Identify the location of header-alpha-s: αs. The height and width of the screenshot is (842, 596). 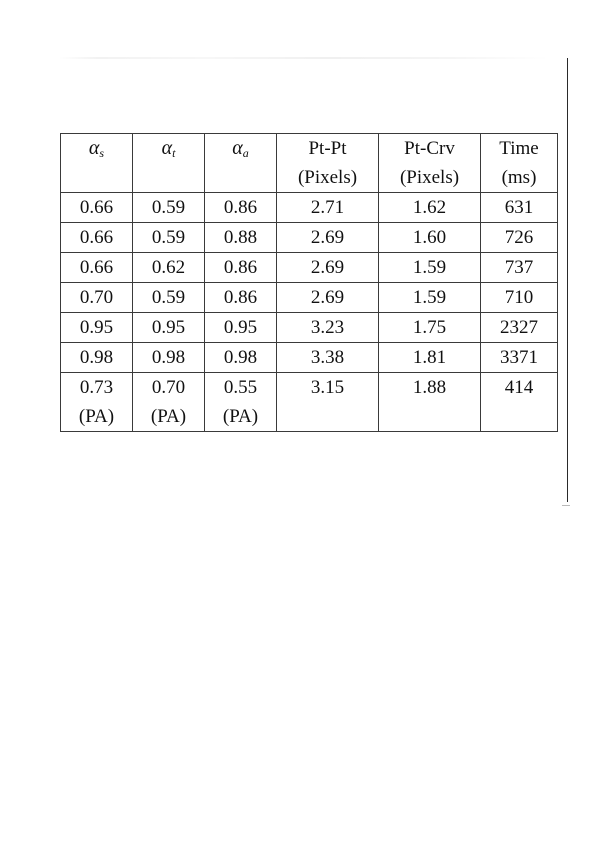
(96, 163).